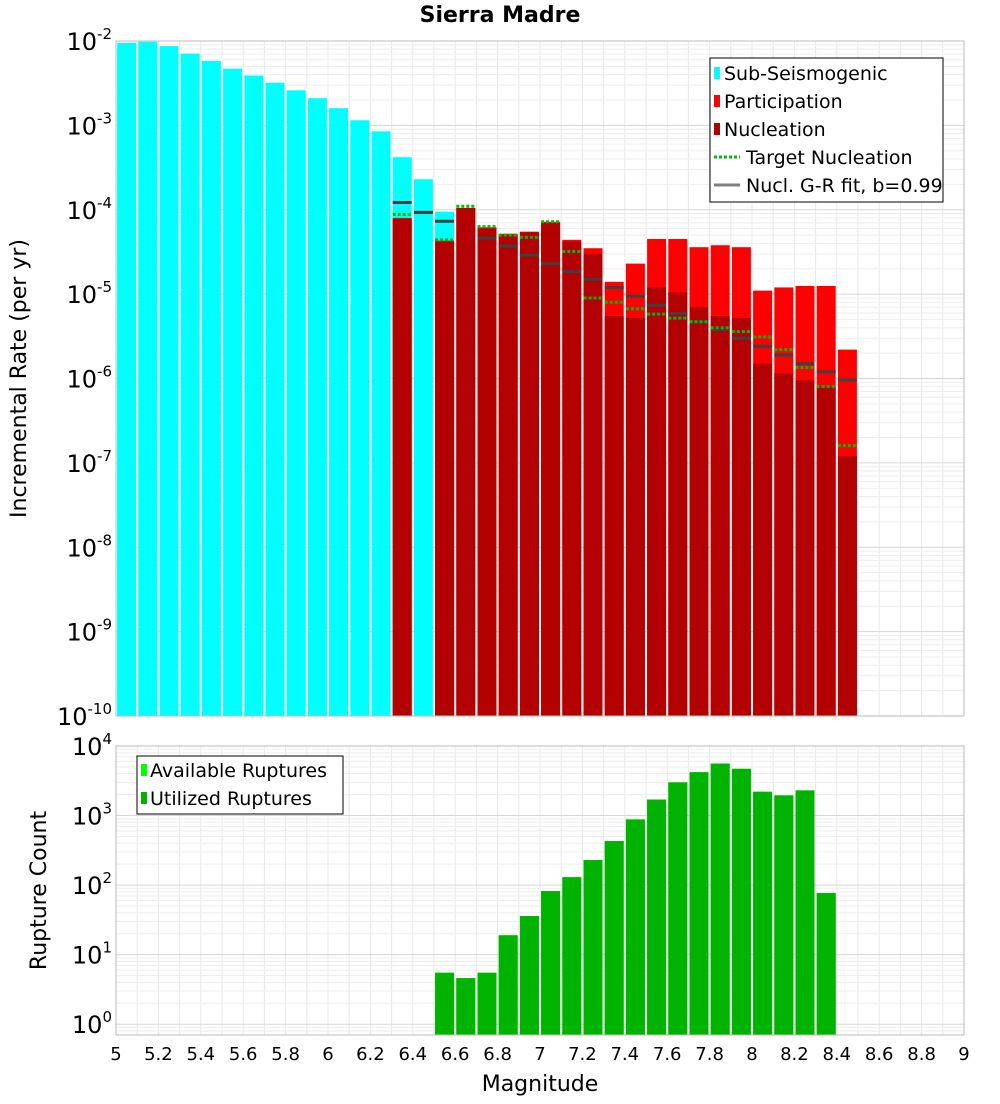  Describe the element at coordinates (709, 1054) in the screenshot. I see `x-tick-label: 7.8` at that location.